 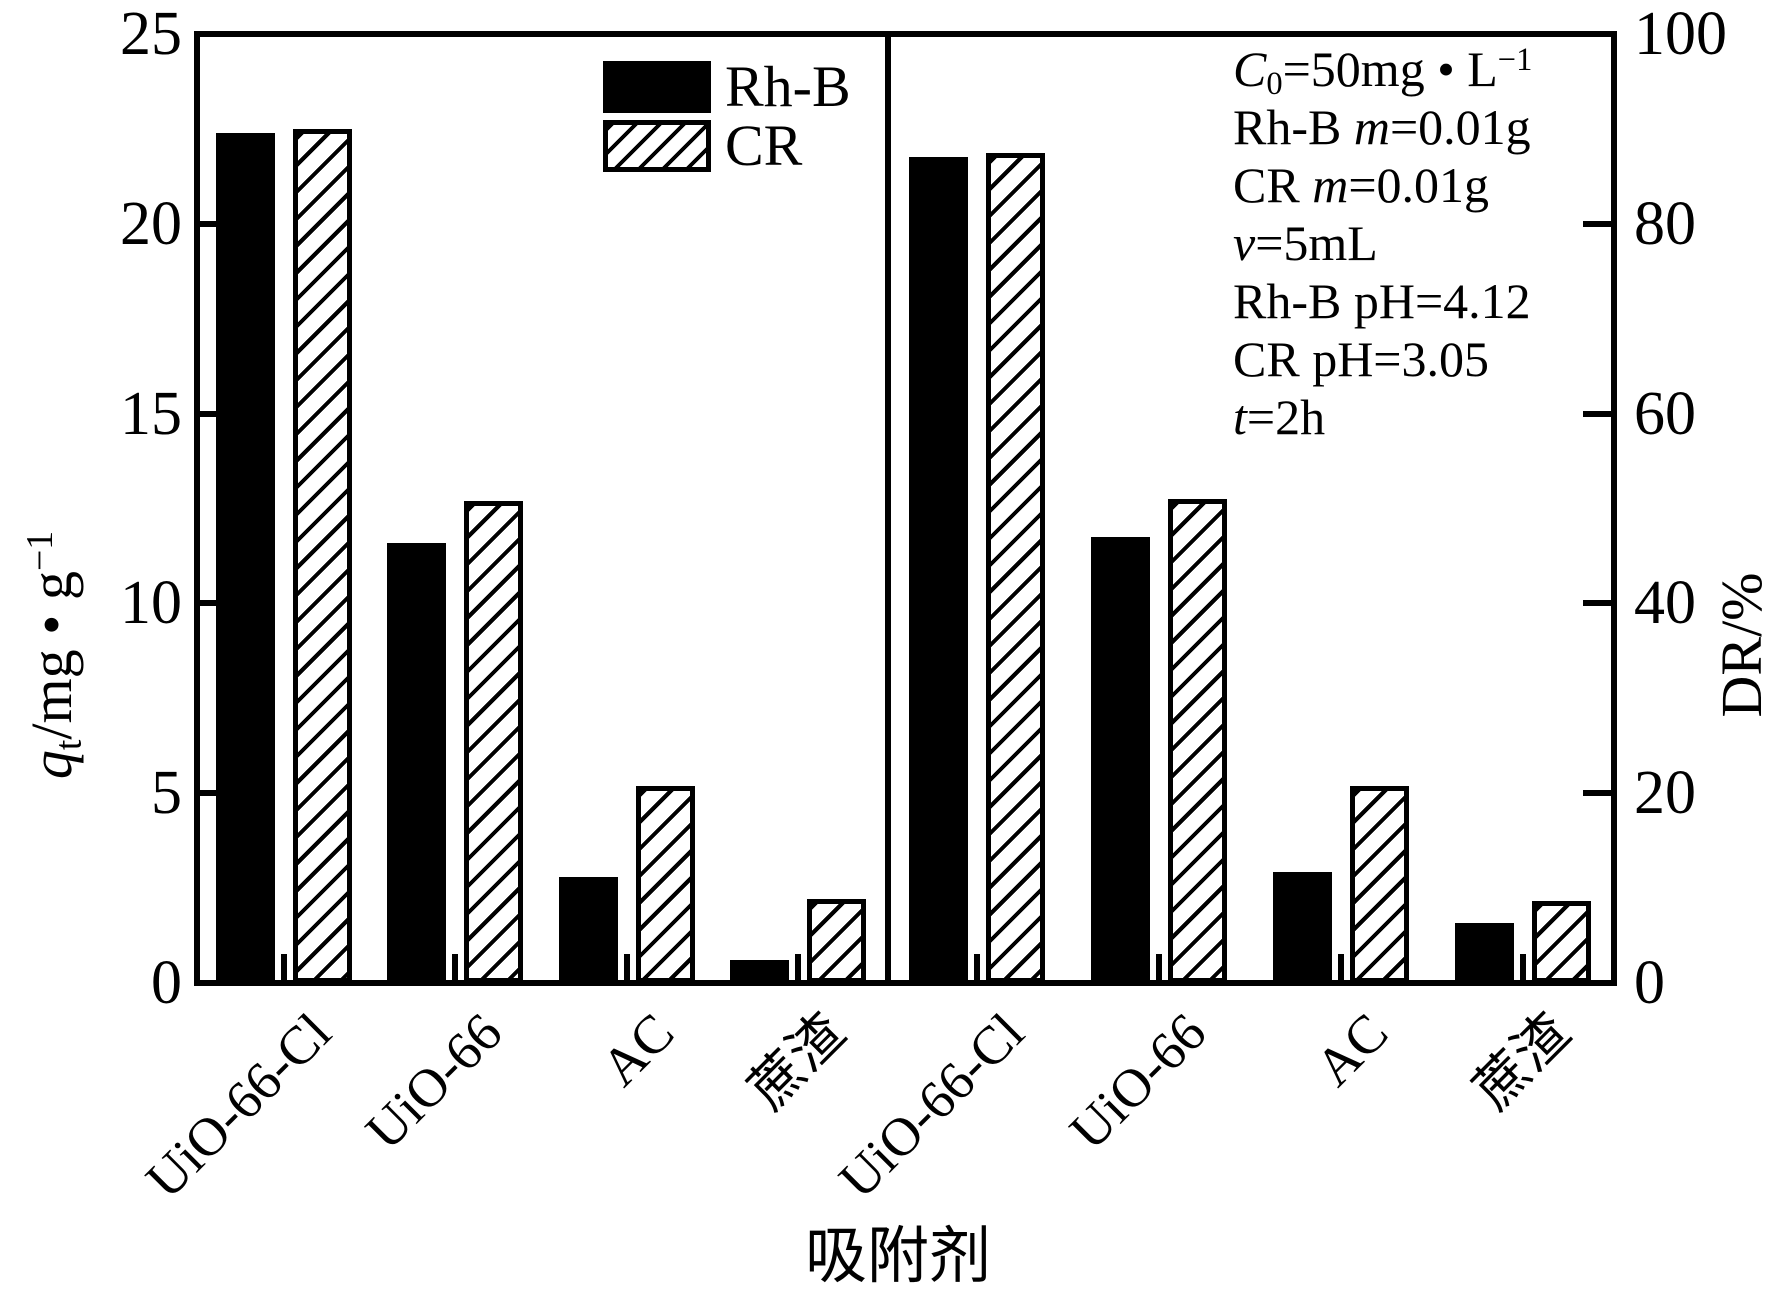 What do you see at coordinates (627, 967) in the screenshot?
I see `x-tick-left-ac` at bounding box center [627, 967].